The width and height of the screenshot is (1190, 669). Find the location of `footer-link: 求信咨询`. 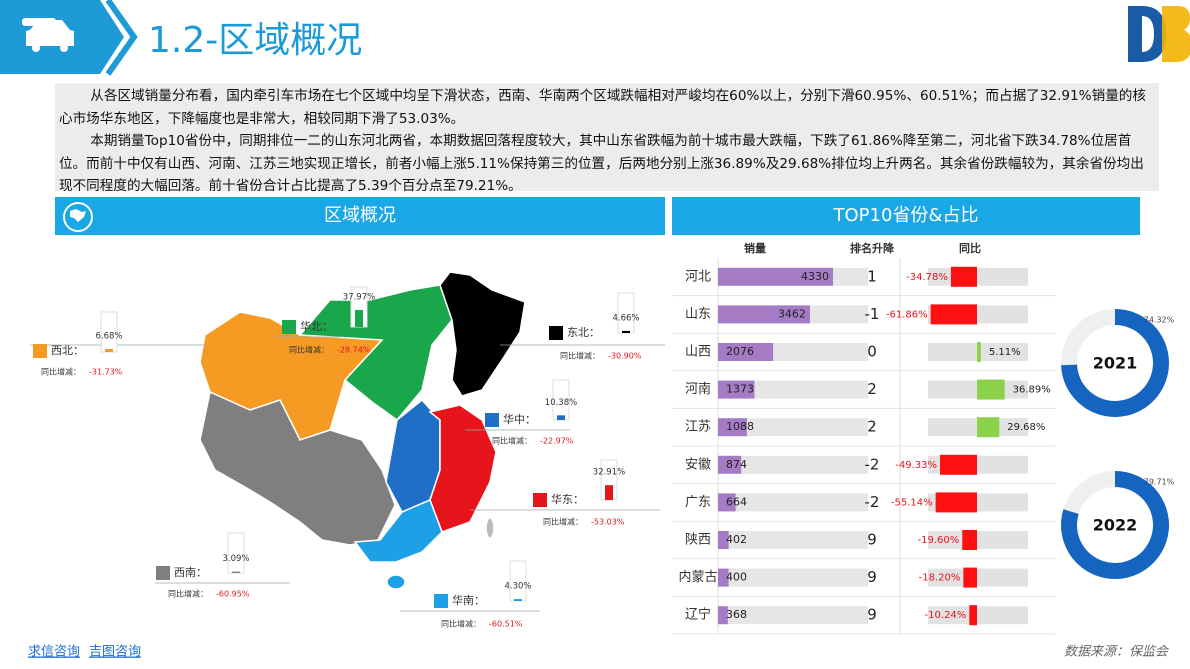

footer-link: 求信咨询 is located at coordinates (54, 652).